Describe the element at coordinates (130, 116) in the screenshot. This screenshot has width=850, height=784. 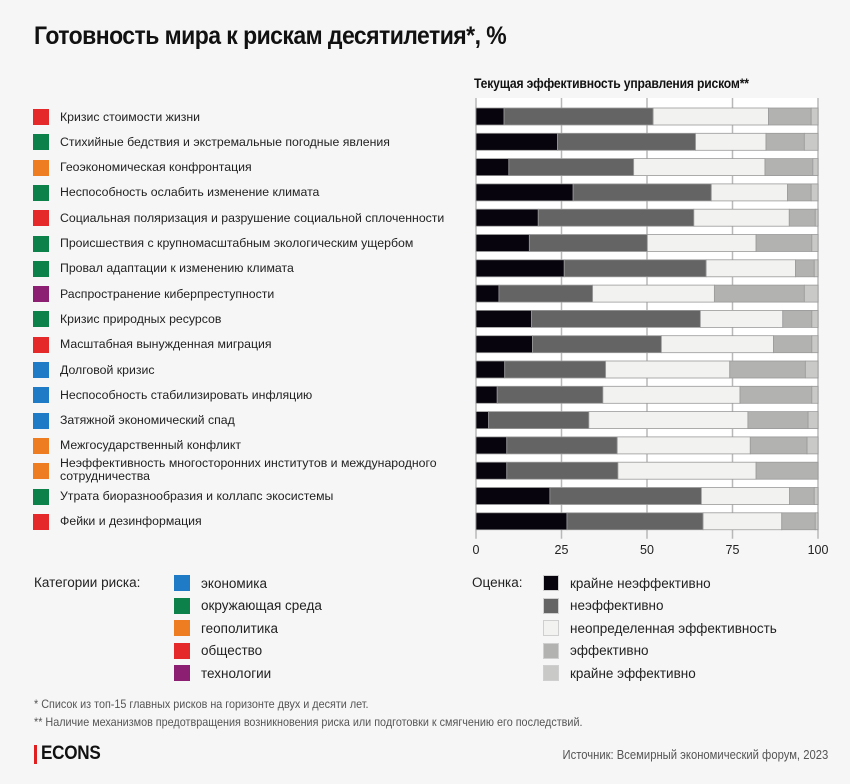
I see `risk-label: Кризис стоимости жизни` at that location.